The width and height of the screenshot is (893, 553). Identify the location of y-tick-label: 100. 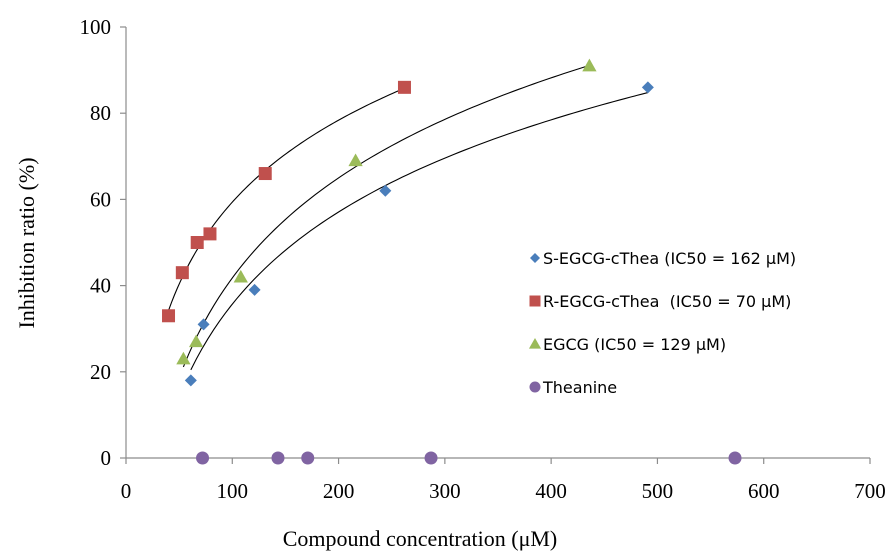
(96, 27).